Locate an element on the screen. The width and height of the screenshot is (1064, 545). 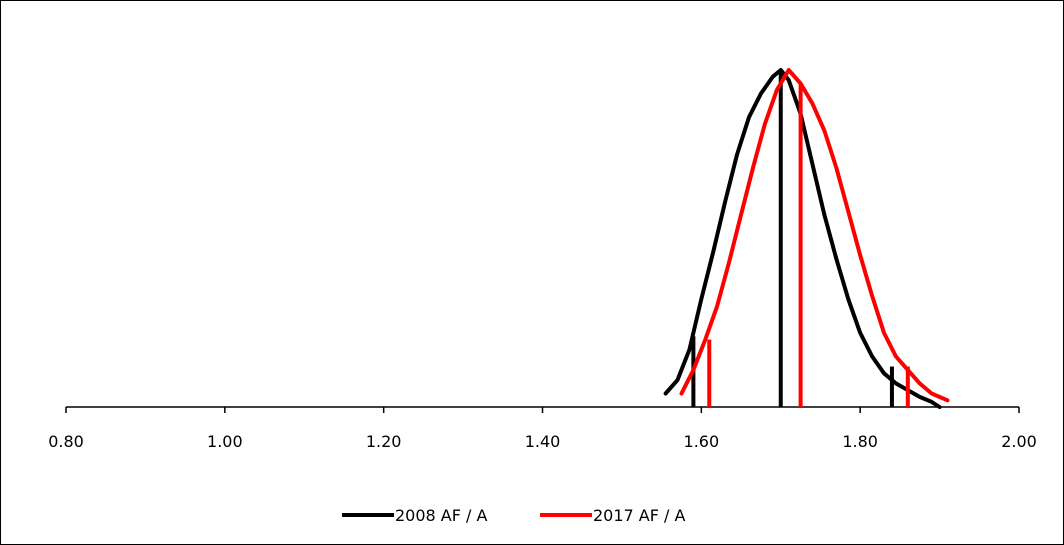
x-tick-label: 1.60 is located at coordinates (702, 441).